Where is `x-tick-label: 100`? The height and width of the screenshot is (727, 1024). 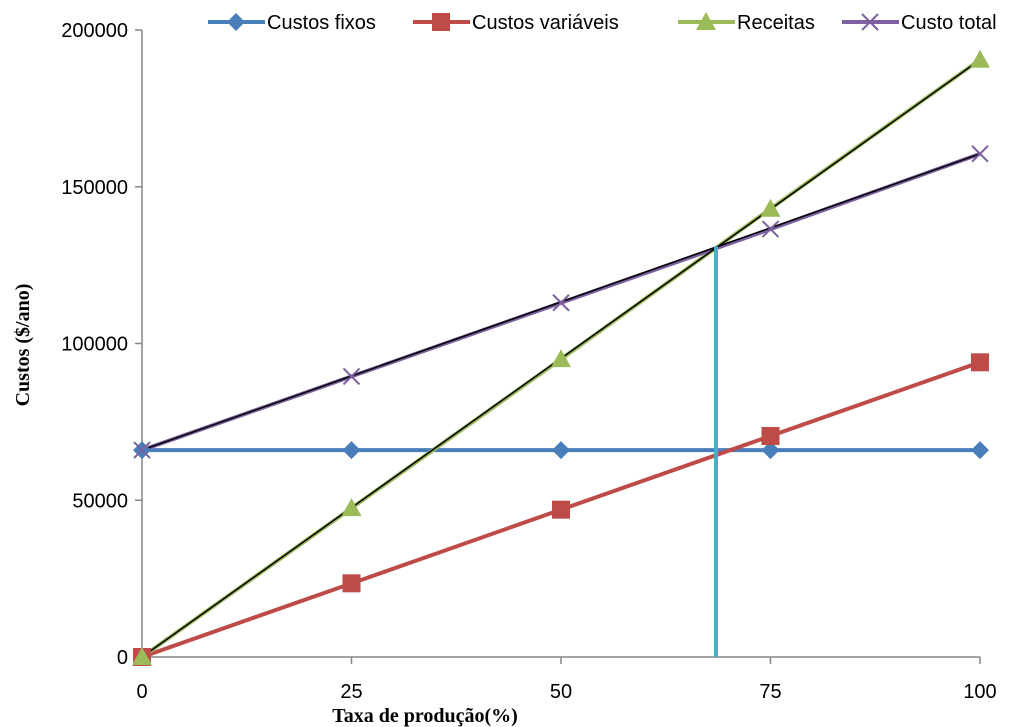
x-tick-label: 100 is located at coordinates (979, 692).